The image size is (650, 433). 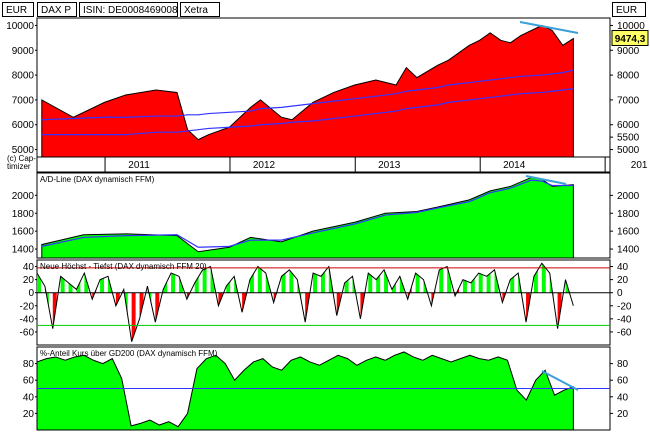 What do you see at coordinates (628, 150) in the screenshot?
I see `y-tick-right-1-6: 5000` at bounding box center [628, 150].